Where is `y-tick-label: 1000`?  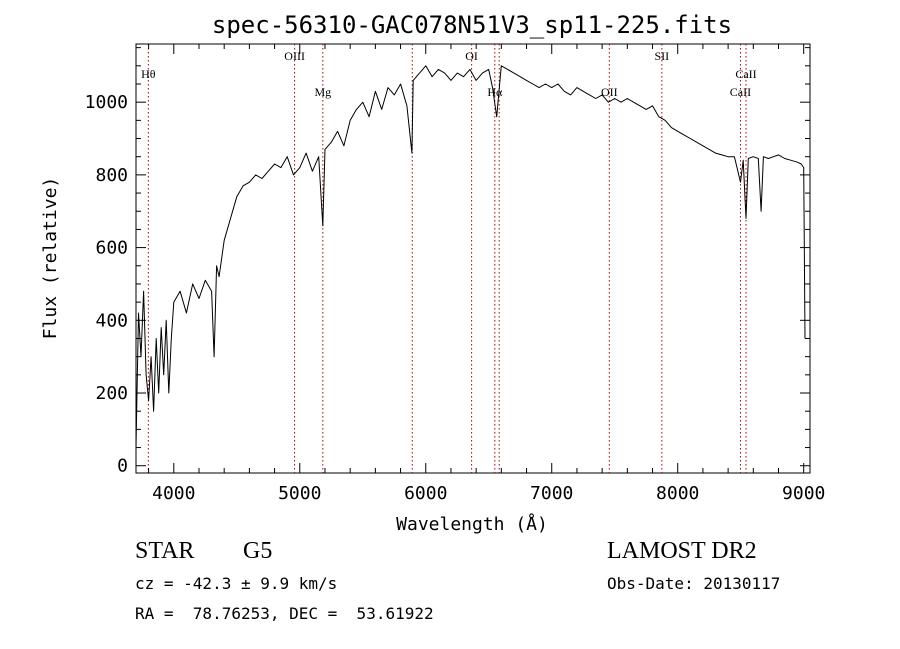
y-tick-label: 1000 is located at coordinates (106, 102).